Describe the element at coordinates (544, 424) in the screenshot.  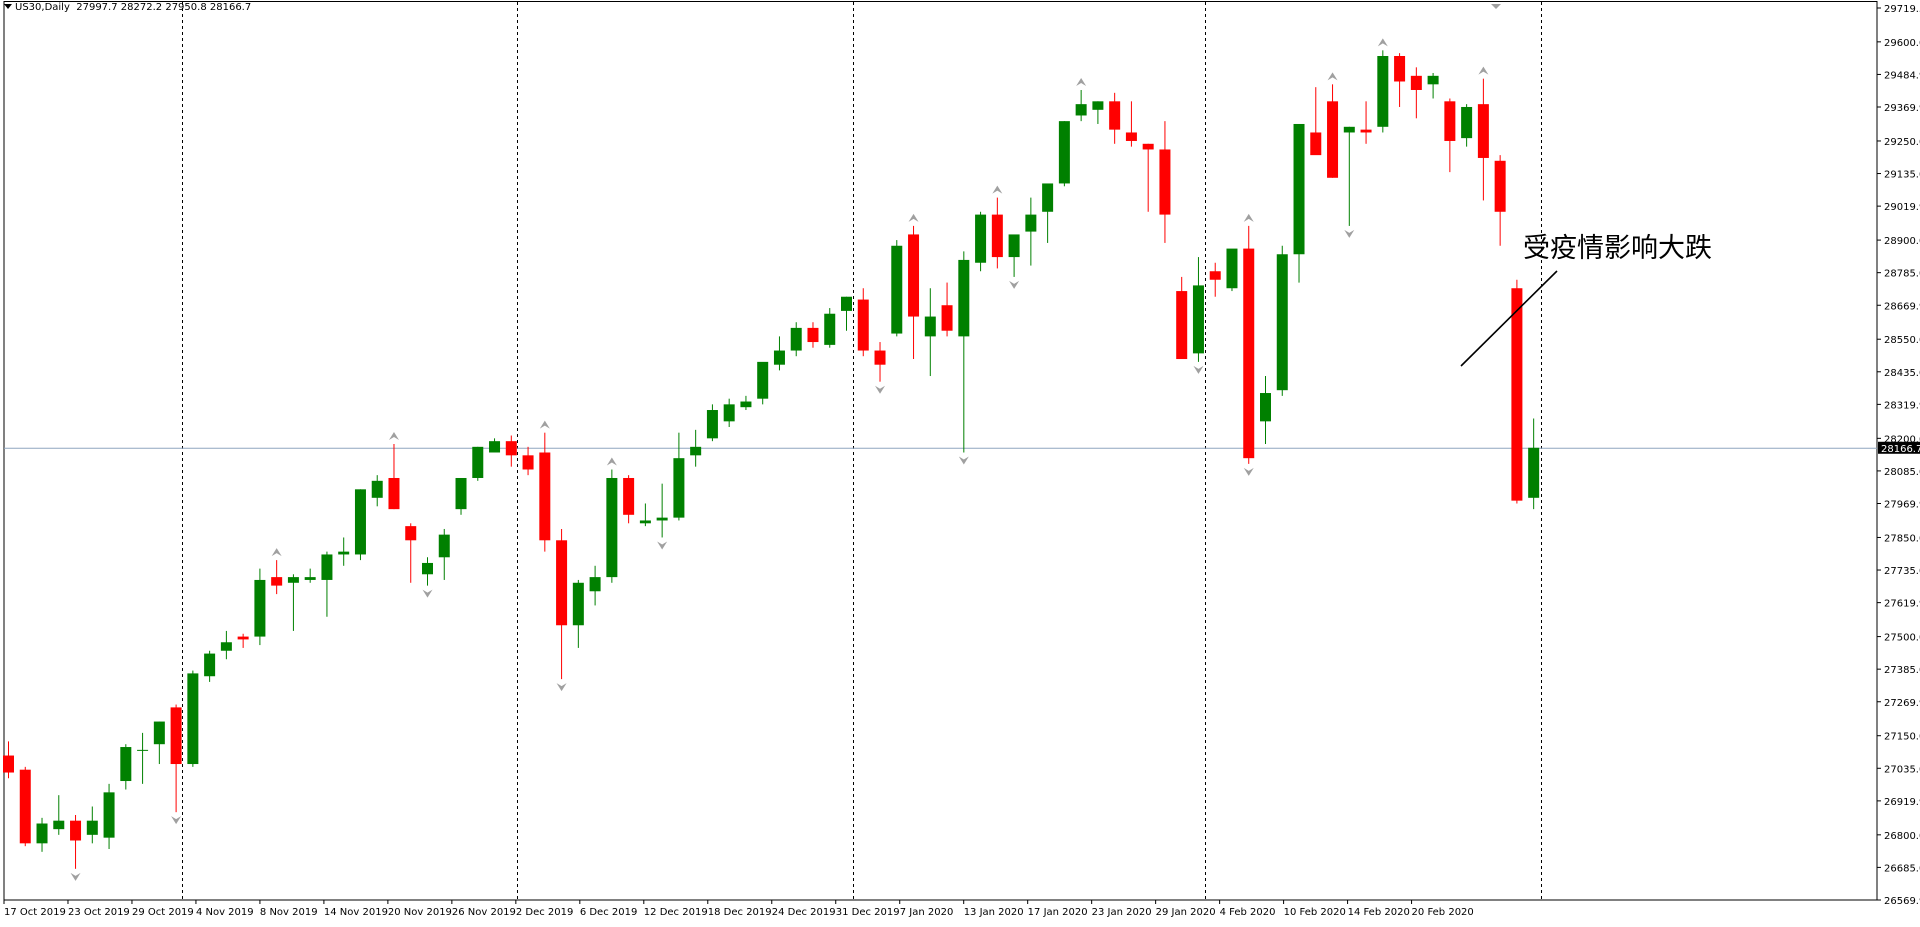
I see `fractal-up-icon` at that location.